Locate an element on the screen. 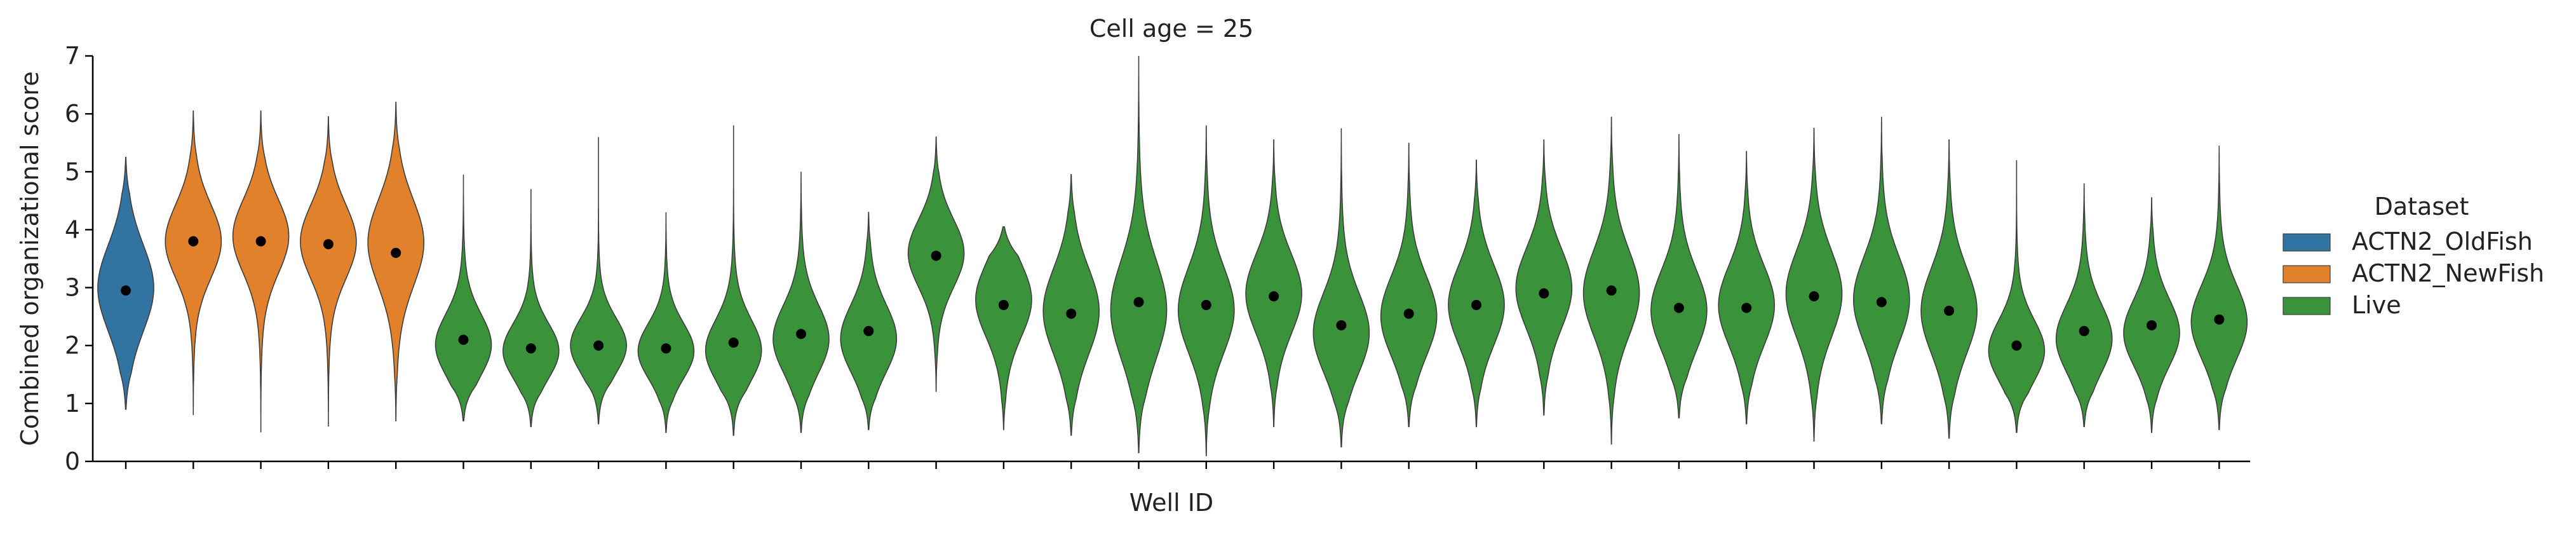 The image size is (2576, 537). y-axis-label: Combined organizational score is located at coordinates (30, 258).